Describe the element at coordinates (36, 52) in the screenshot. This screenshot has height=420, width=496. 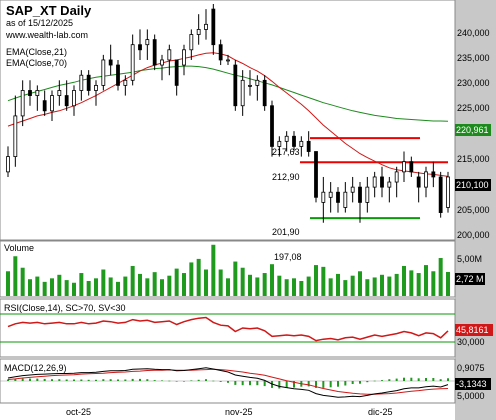
I see `legend-ema21: EMA(Close,21)` at that location.